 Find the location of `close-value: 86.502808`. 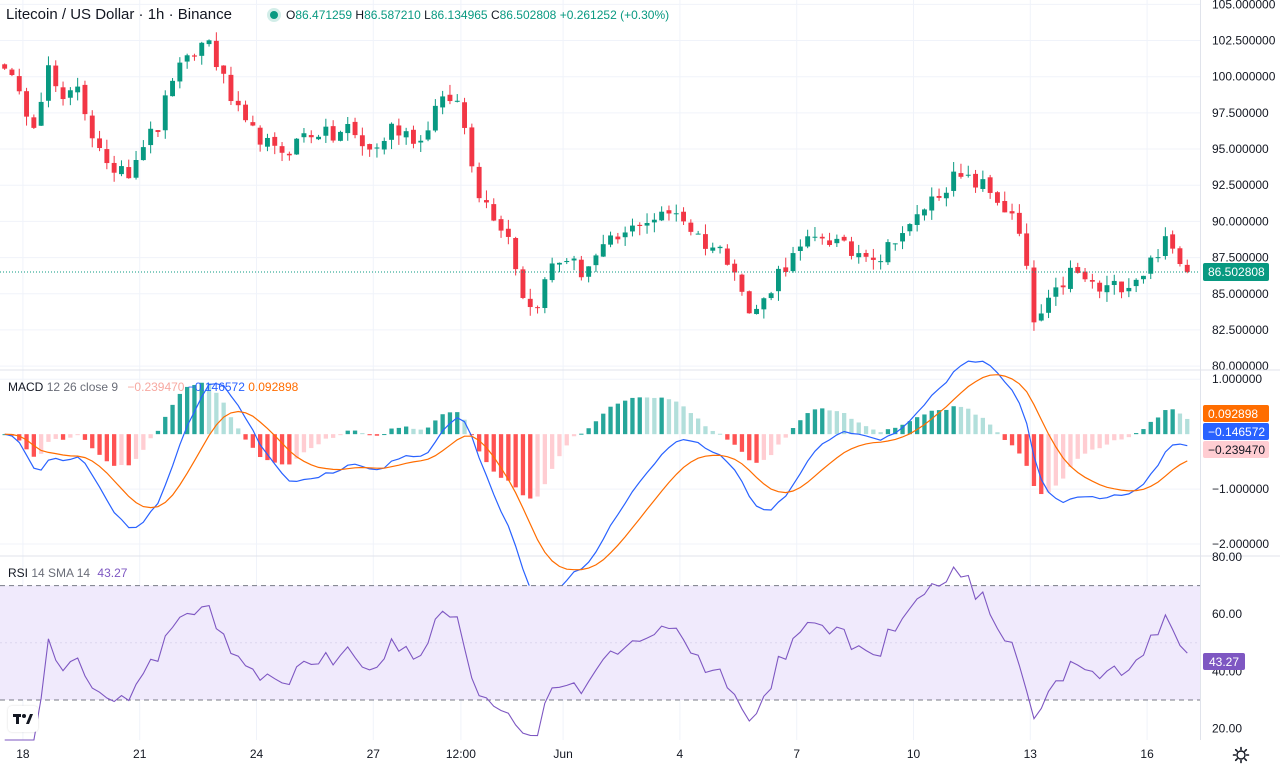

close-value: 86.502808 is located at coordinates (528, 15).